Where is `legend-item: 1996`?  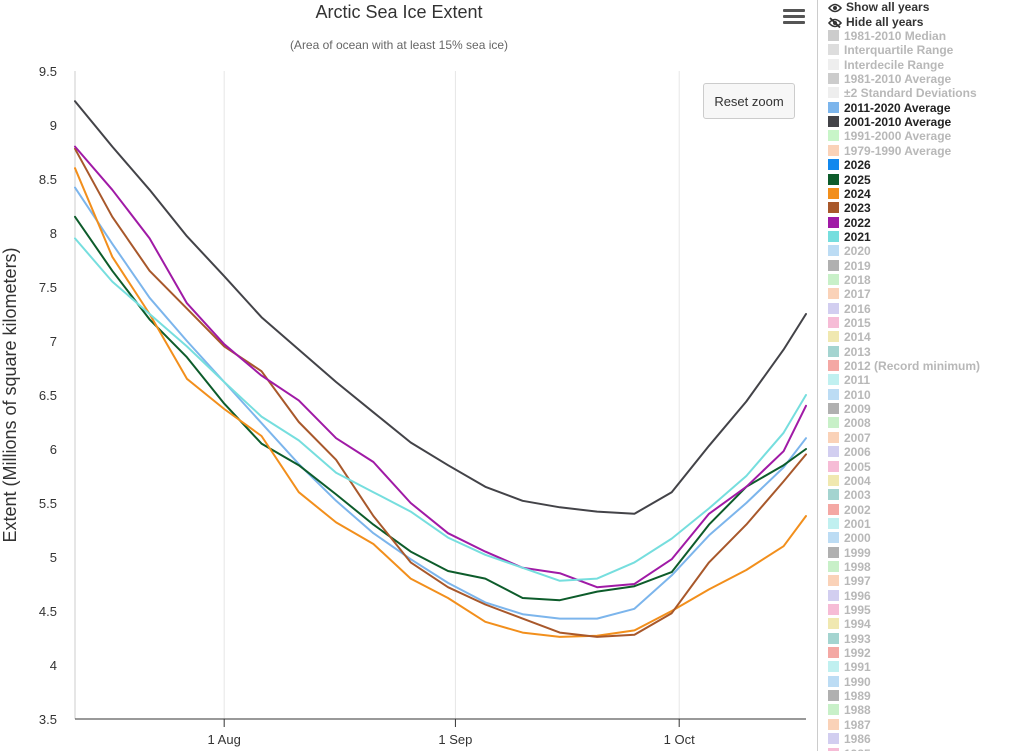 legend-item: 1996 is located at coordinates (849, 596).